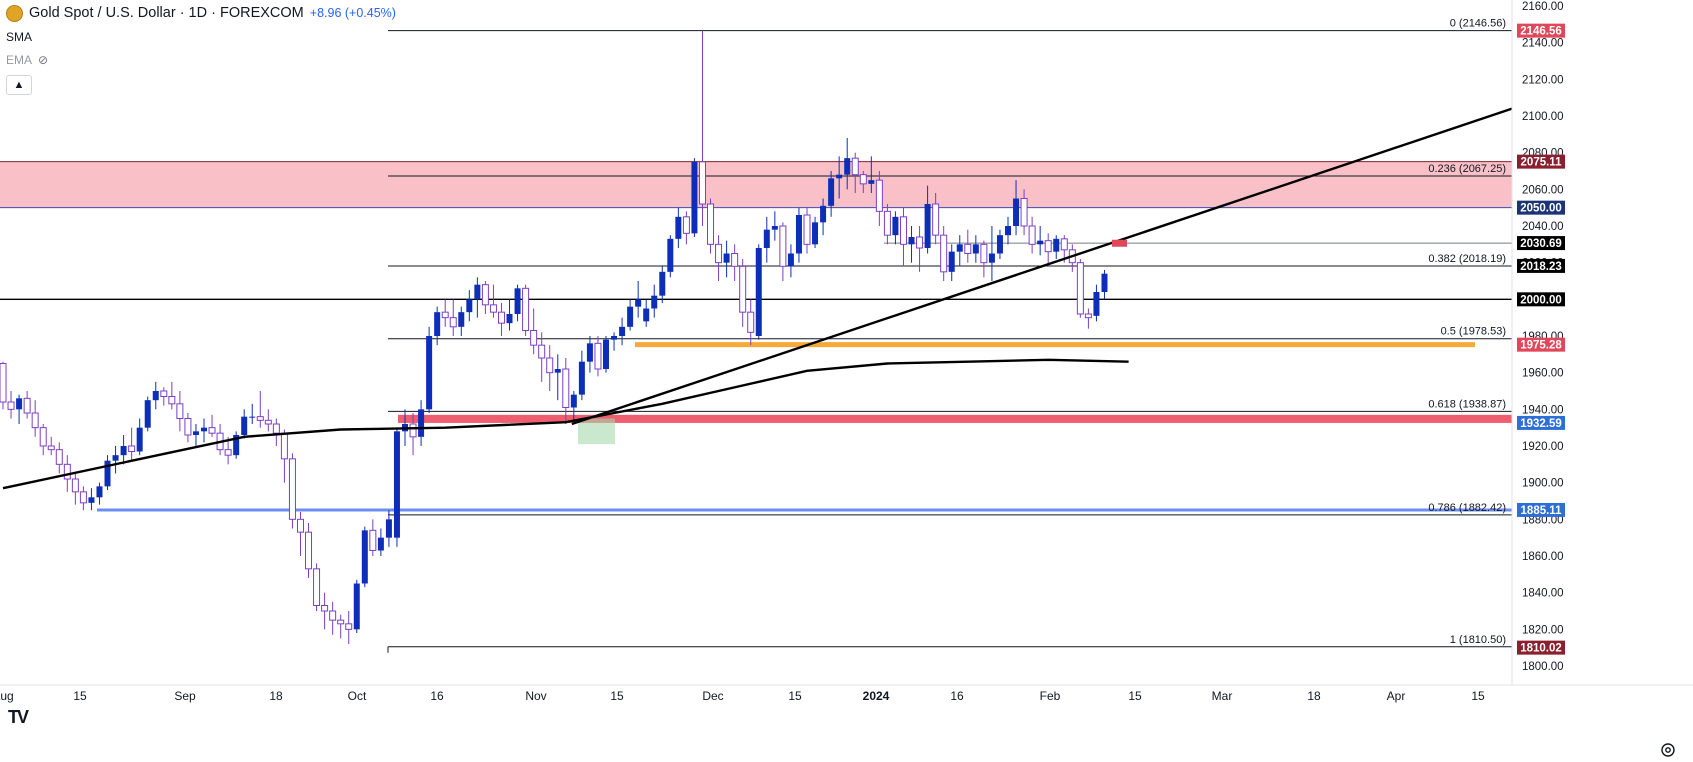  Describe the element at coordinates (1543, 630) in the screenshot. I see `y-tick-1: 1820.00` at that location.